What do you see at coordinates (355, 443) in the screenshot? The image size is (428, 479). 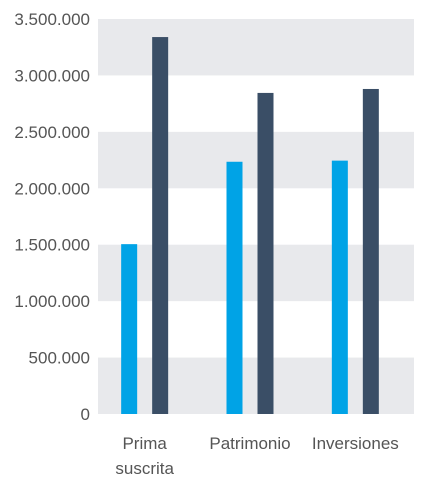 I see `x-category-label: Inversiones` at bounding box center [355, 443].